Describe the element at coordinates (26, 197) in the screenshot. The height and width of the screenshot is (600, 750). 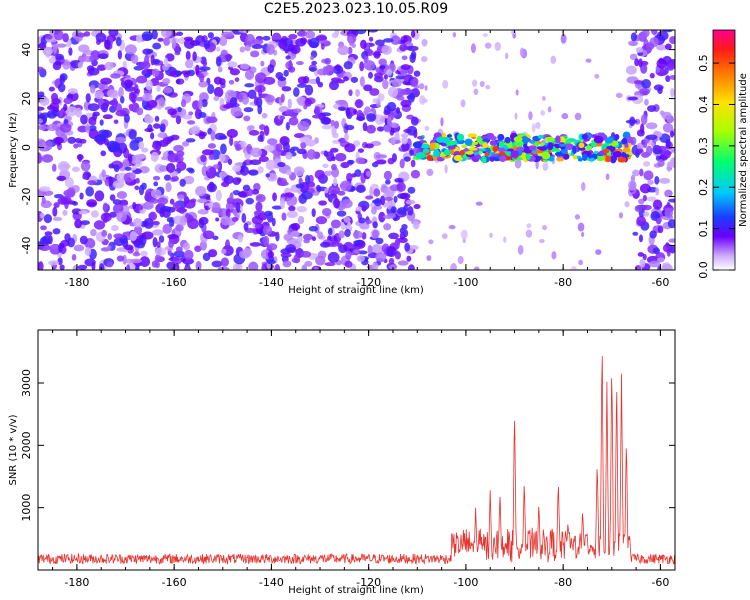
I see `y-tick-label: -20` at that location.